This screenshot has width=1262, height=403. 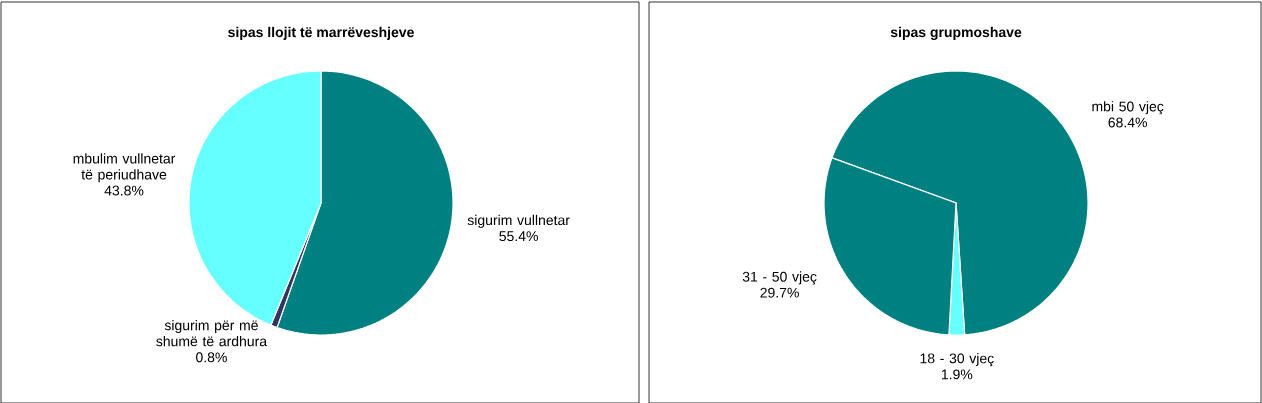 I want to click on slice-label: mbi 50 vjeç, so click(x=1128, y=108).